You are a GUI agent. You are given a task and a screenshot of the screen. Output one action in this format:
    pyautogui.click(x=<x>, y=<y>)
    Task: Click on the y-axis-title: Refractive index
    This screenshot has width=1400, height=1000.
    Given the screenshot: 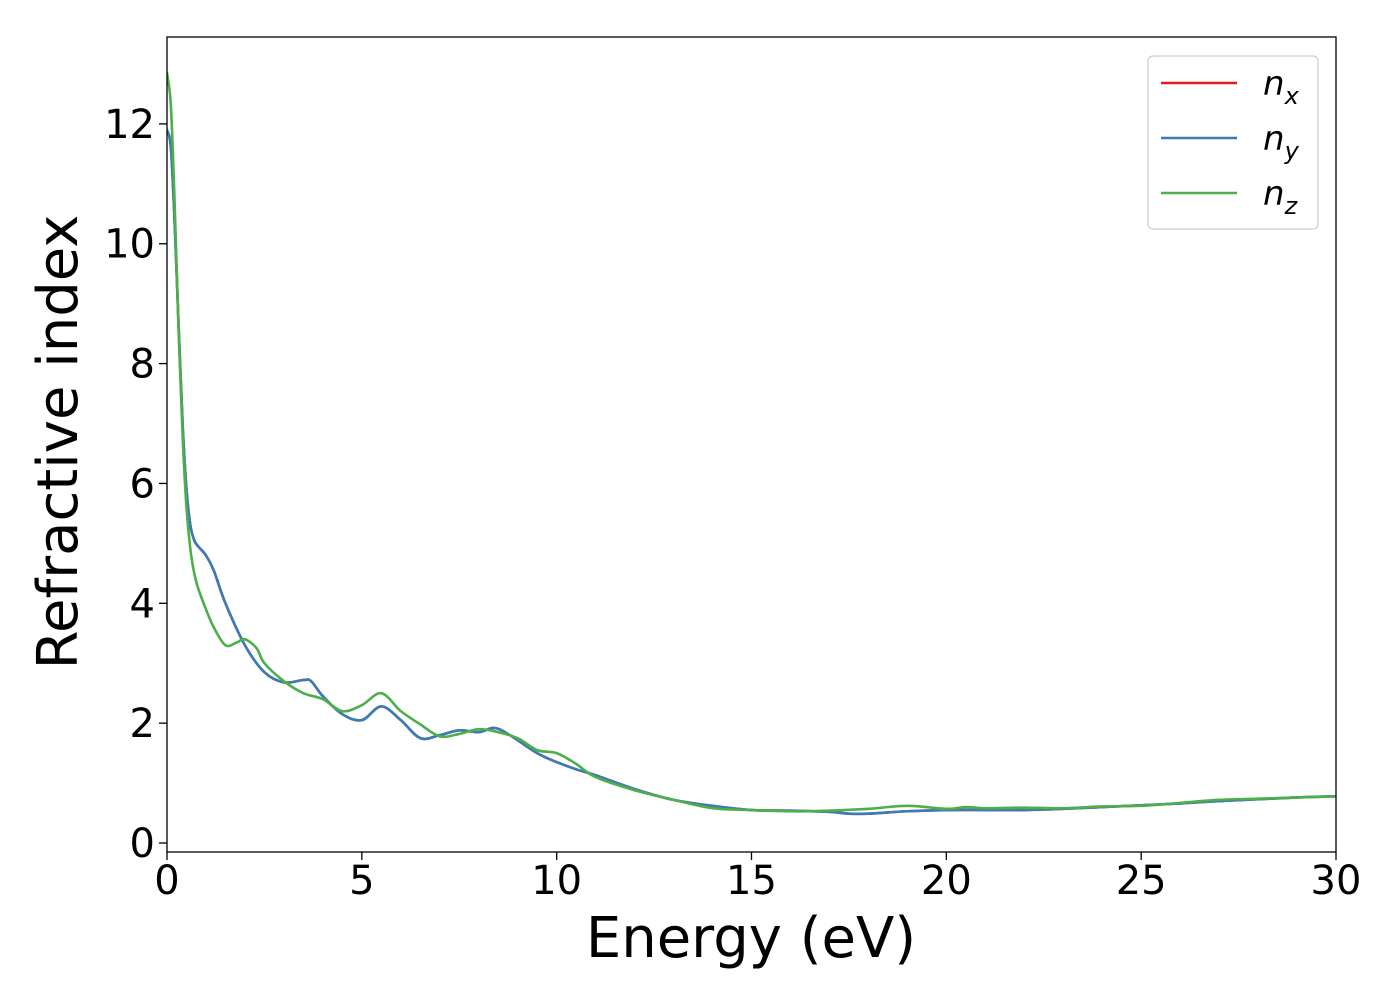 What is the action you would take?
    pyautogui.click(x=58, y=442)
    